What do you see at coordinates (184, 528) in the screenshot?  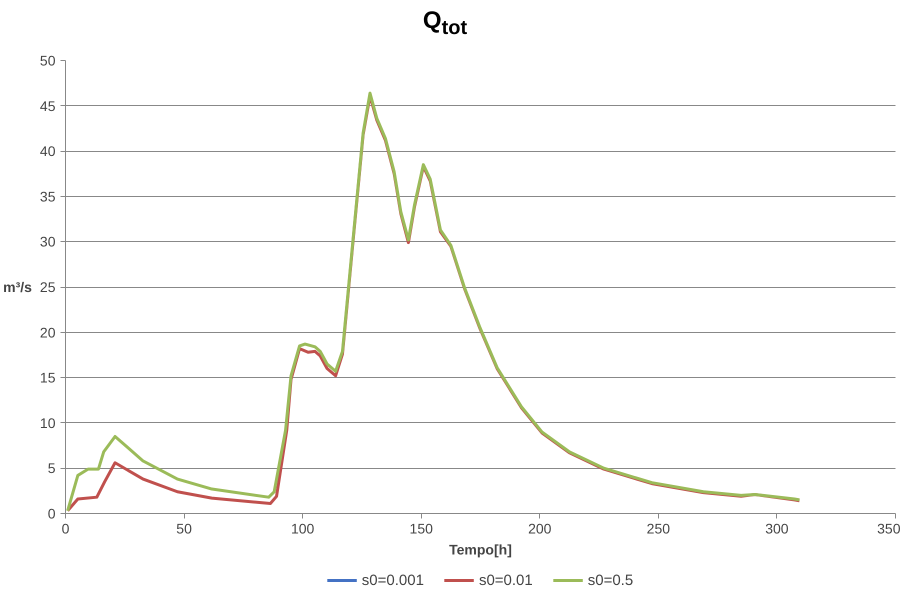 I see `x-tick-label: 50` at bounding box center [184, 528].